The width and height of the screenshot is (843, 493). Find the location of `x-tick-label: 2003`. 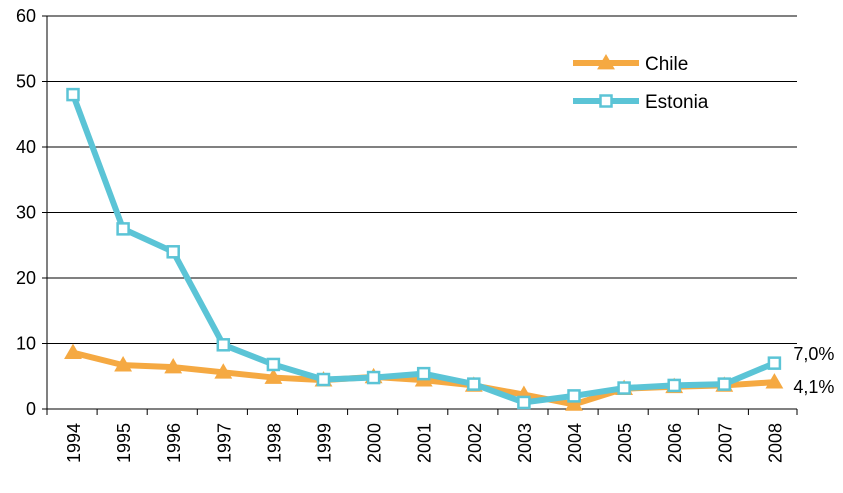

x-tick-label: 2003 is located at coordinates (525, 443).